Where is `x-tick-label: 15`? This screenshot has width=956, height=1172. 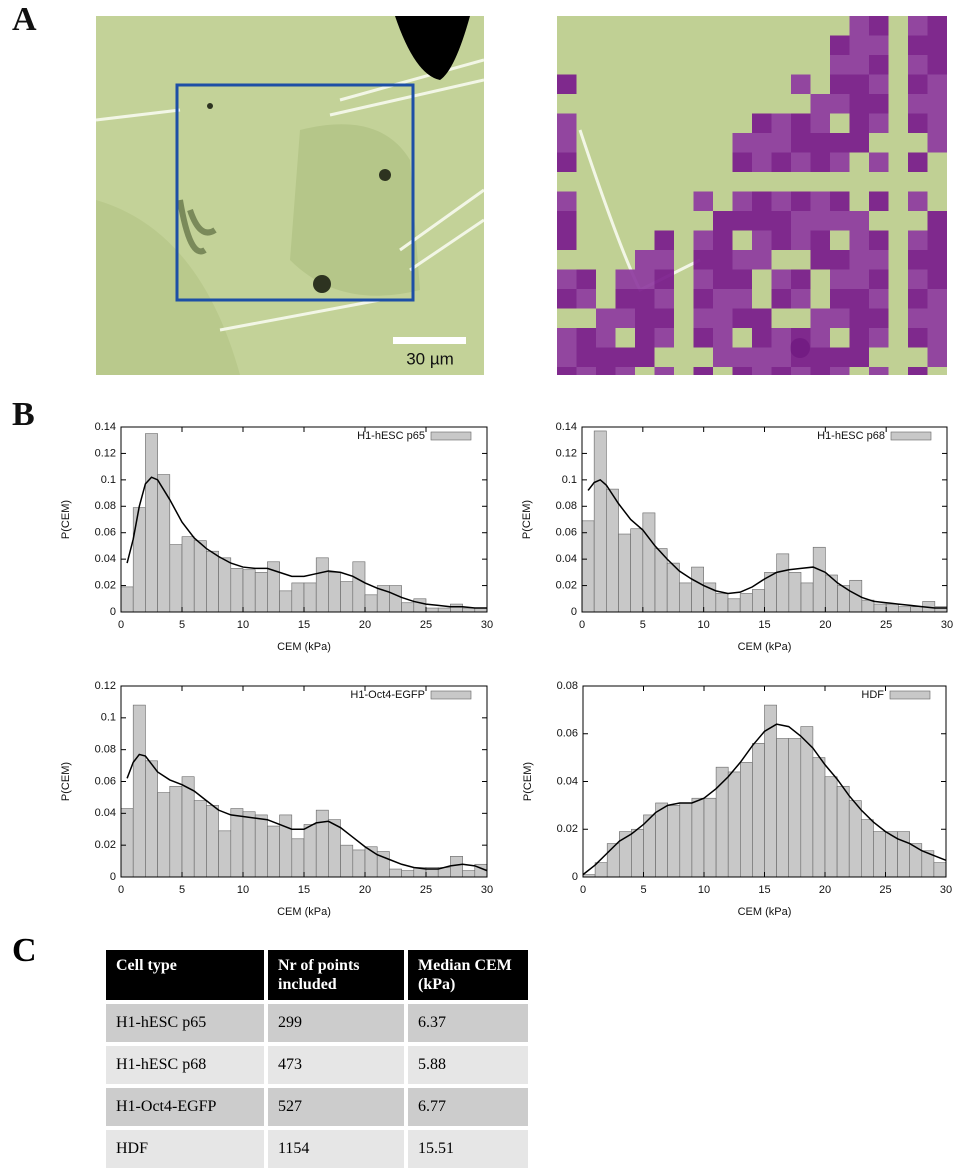
x-tick-label: 15 is located at coordinates (764, 890).